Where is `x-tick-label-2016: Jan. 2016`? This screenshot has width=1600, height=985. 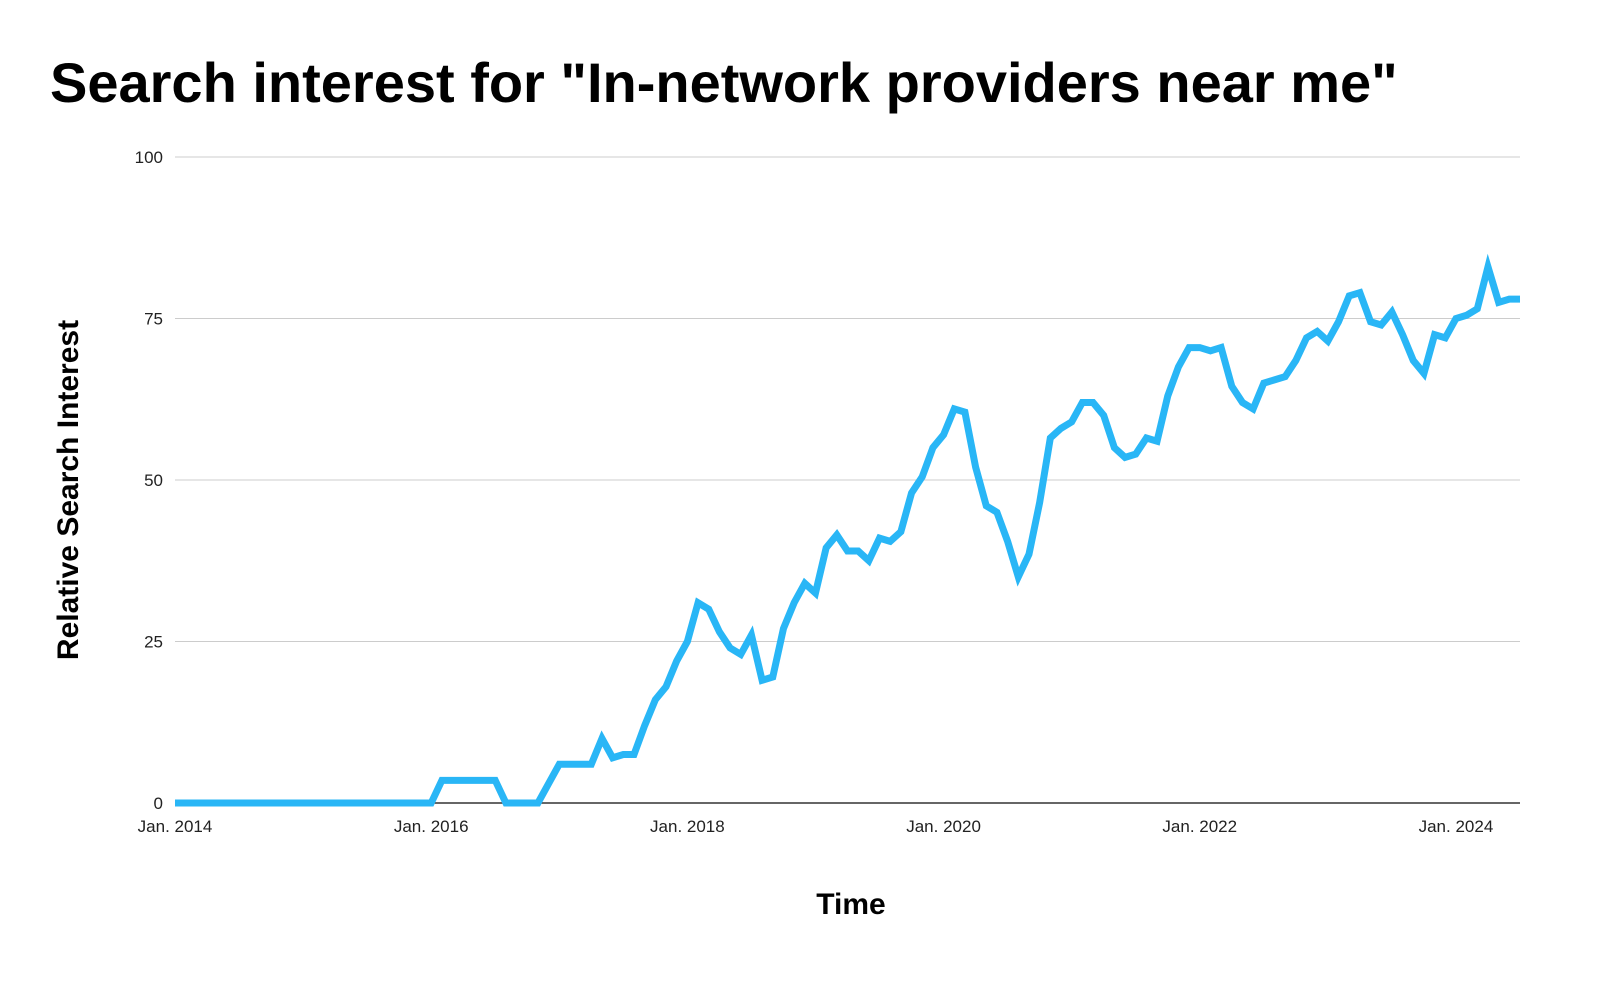 x-tick-label-2016: Jan. 2016 is located at coordinates (431, 826).